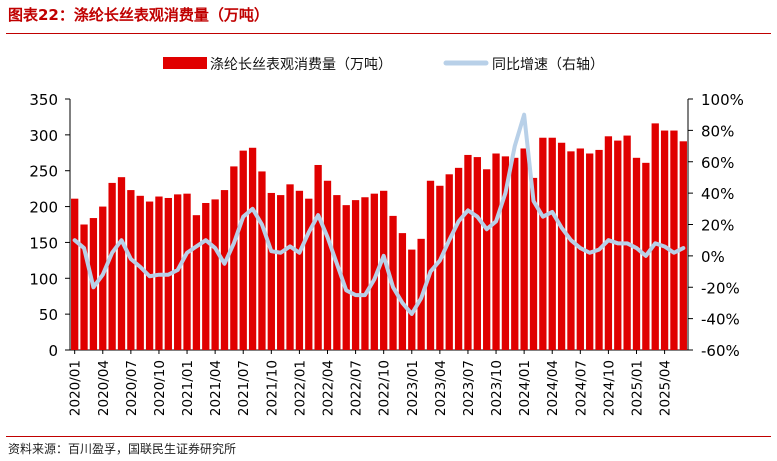 This screenshot has width=777, height=461. What do you see at coordinates (301, 65) in the screenshot?
I see `legend-label-bars: 涤纶长丝表观消费量（万吨）` at bounding box center [301, 65].